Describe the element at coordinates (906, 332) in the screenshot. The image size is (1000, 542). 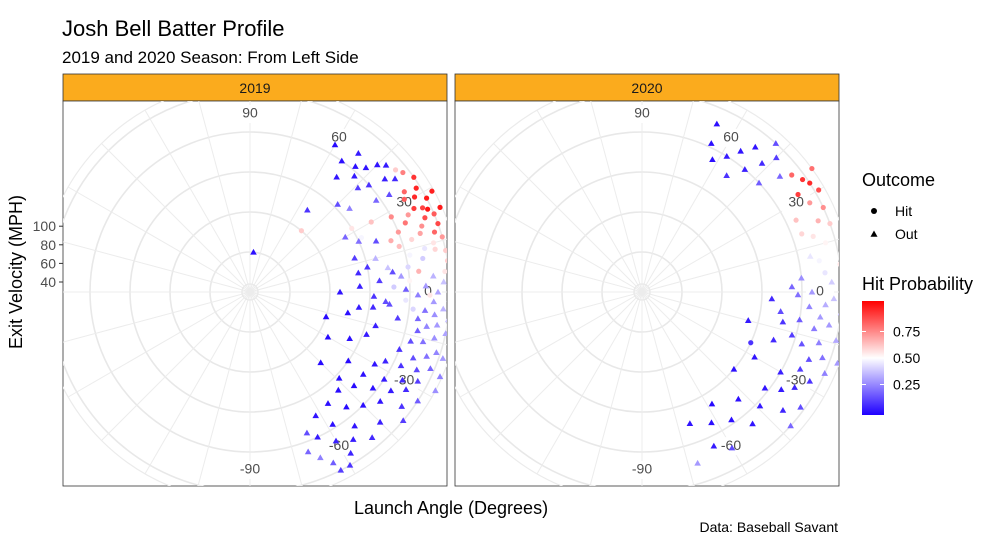
I see `color-tick-label: 0.75` at that location.